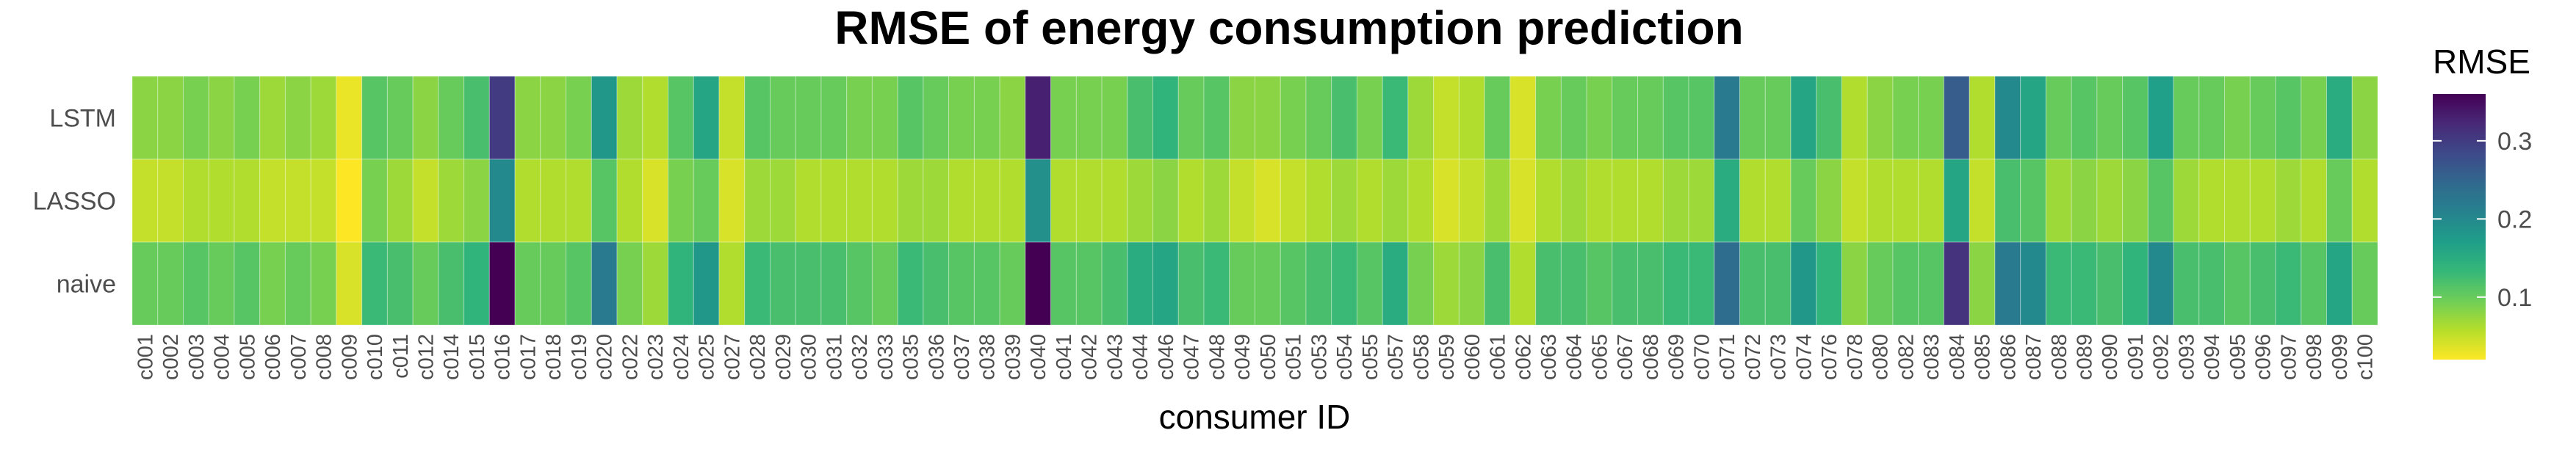 The width and height of the screenshot is (2576, 455). I want to click on column-label-c100: c100, so click(2366, 357).